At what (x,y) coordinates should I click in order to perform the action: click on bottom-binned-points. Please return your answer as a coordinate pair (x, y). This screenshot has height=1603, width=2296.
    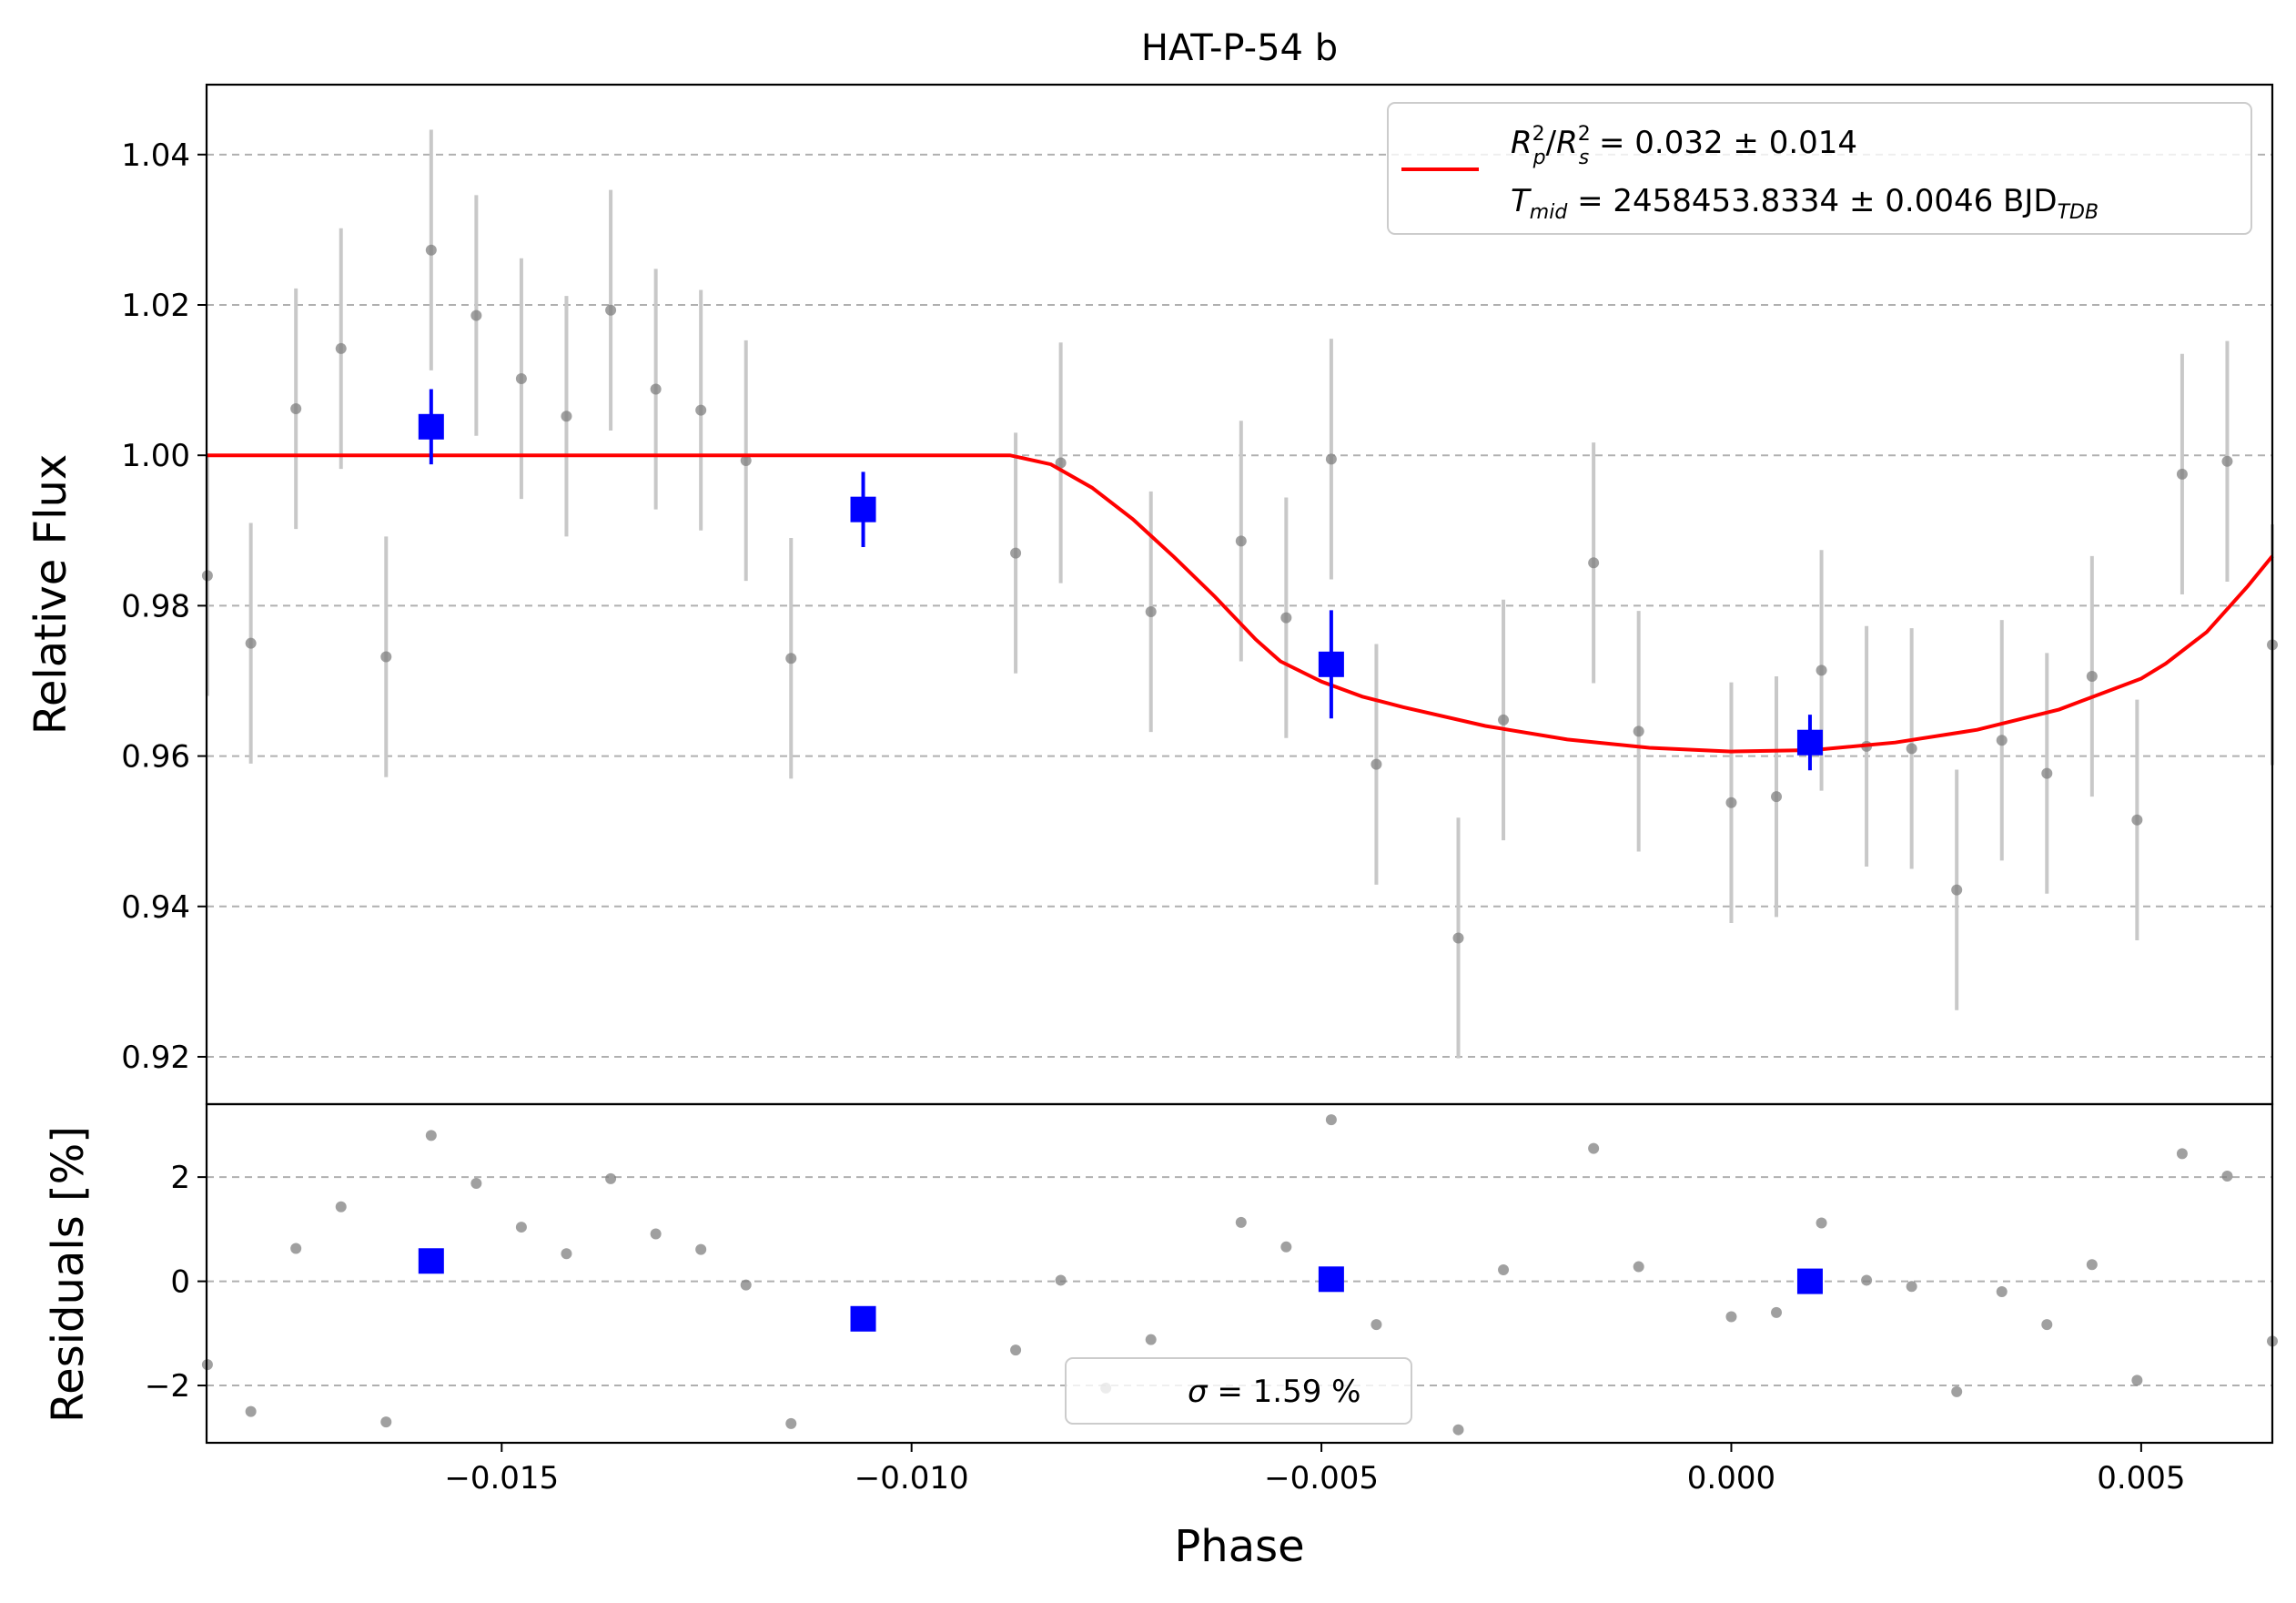
    Looking at the image, I should click on (1121, 1290).